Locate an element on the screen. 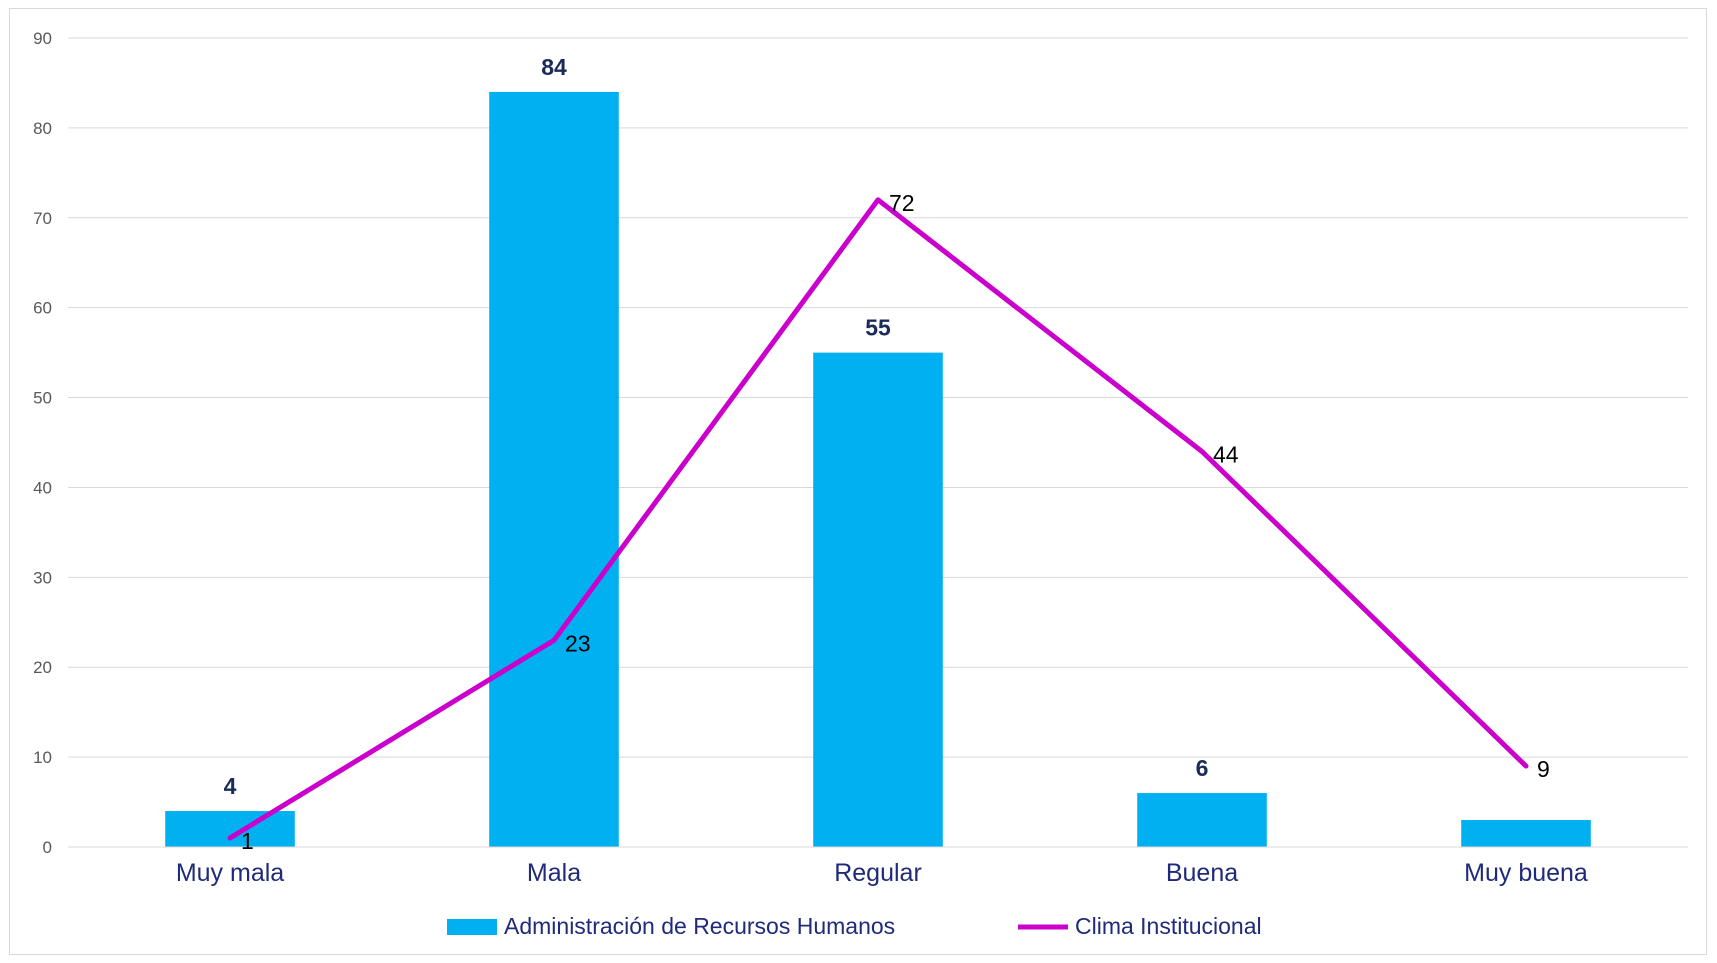  bar-data-label: 55 is located at coordinates (878, 328).